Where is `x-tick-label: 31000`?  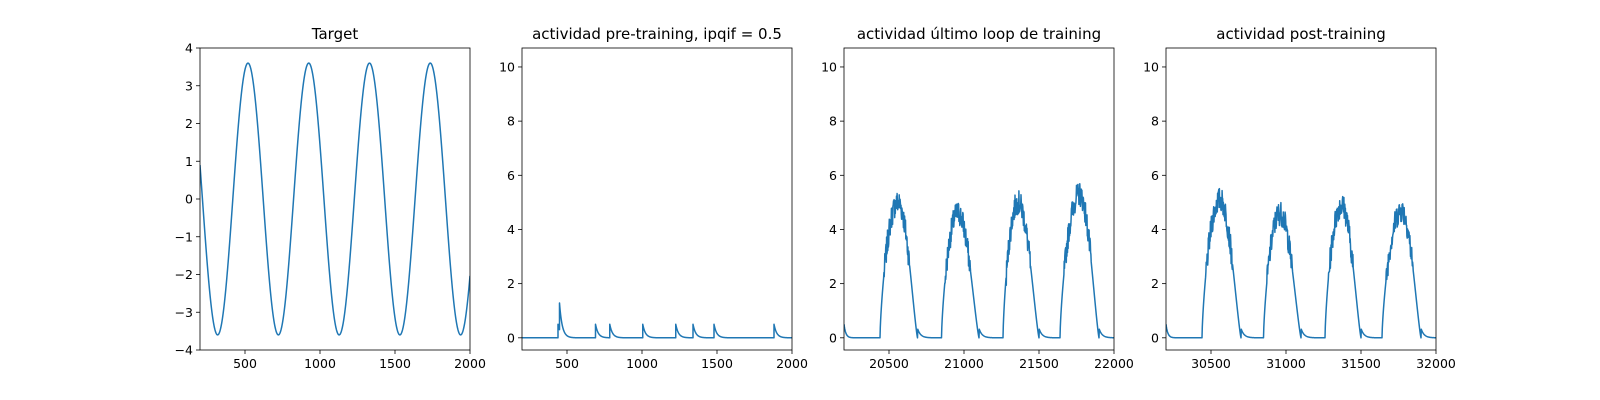
x-tick-label: 31000 is located at coordinates (1286, 363).